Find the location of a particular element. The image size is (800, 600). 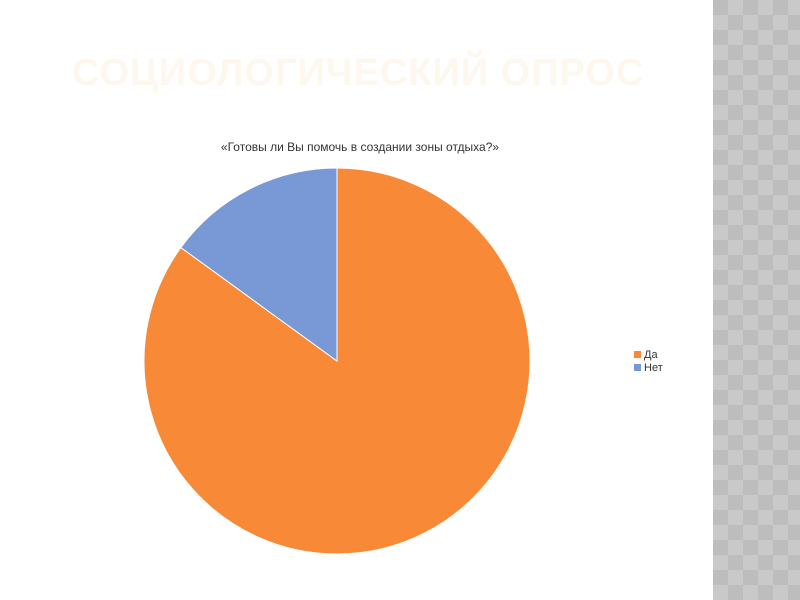

legend: Да Нет is located at coordinates (648, 361).